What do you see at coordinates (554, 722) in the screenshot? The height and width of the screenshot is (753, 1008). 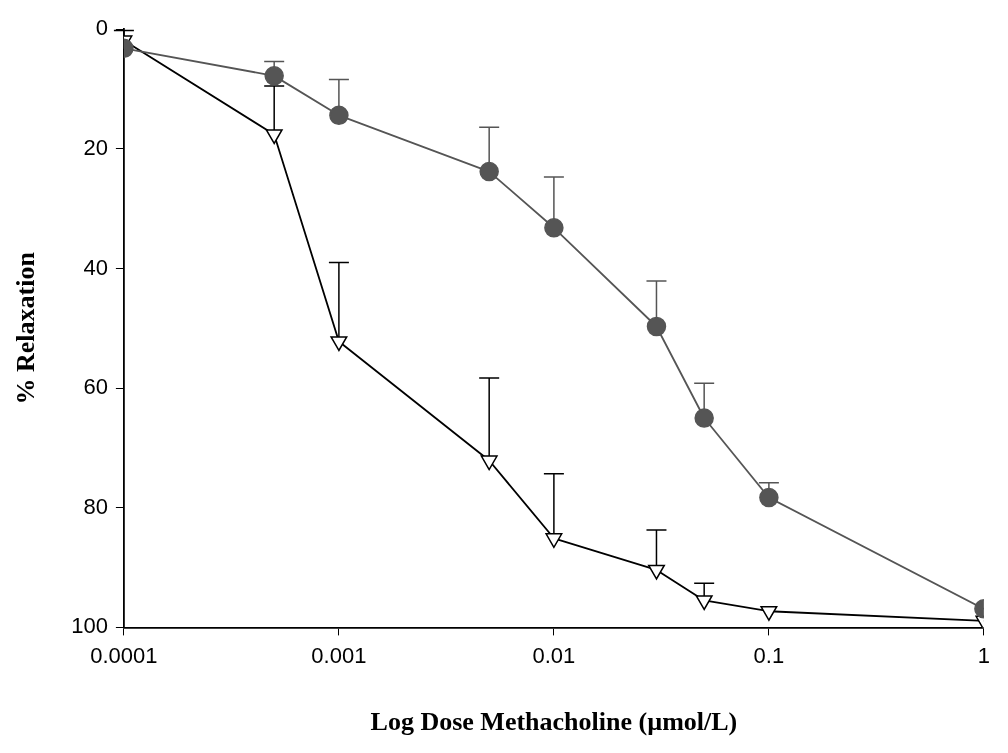 I see `x-axis-title: Log Dose Methacholine (µmol/L)` at bounding box center [554, 722].